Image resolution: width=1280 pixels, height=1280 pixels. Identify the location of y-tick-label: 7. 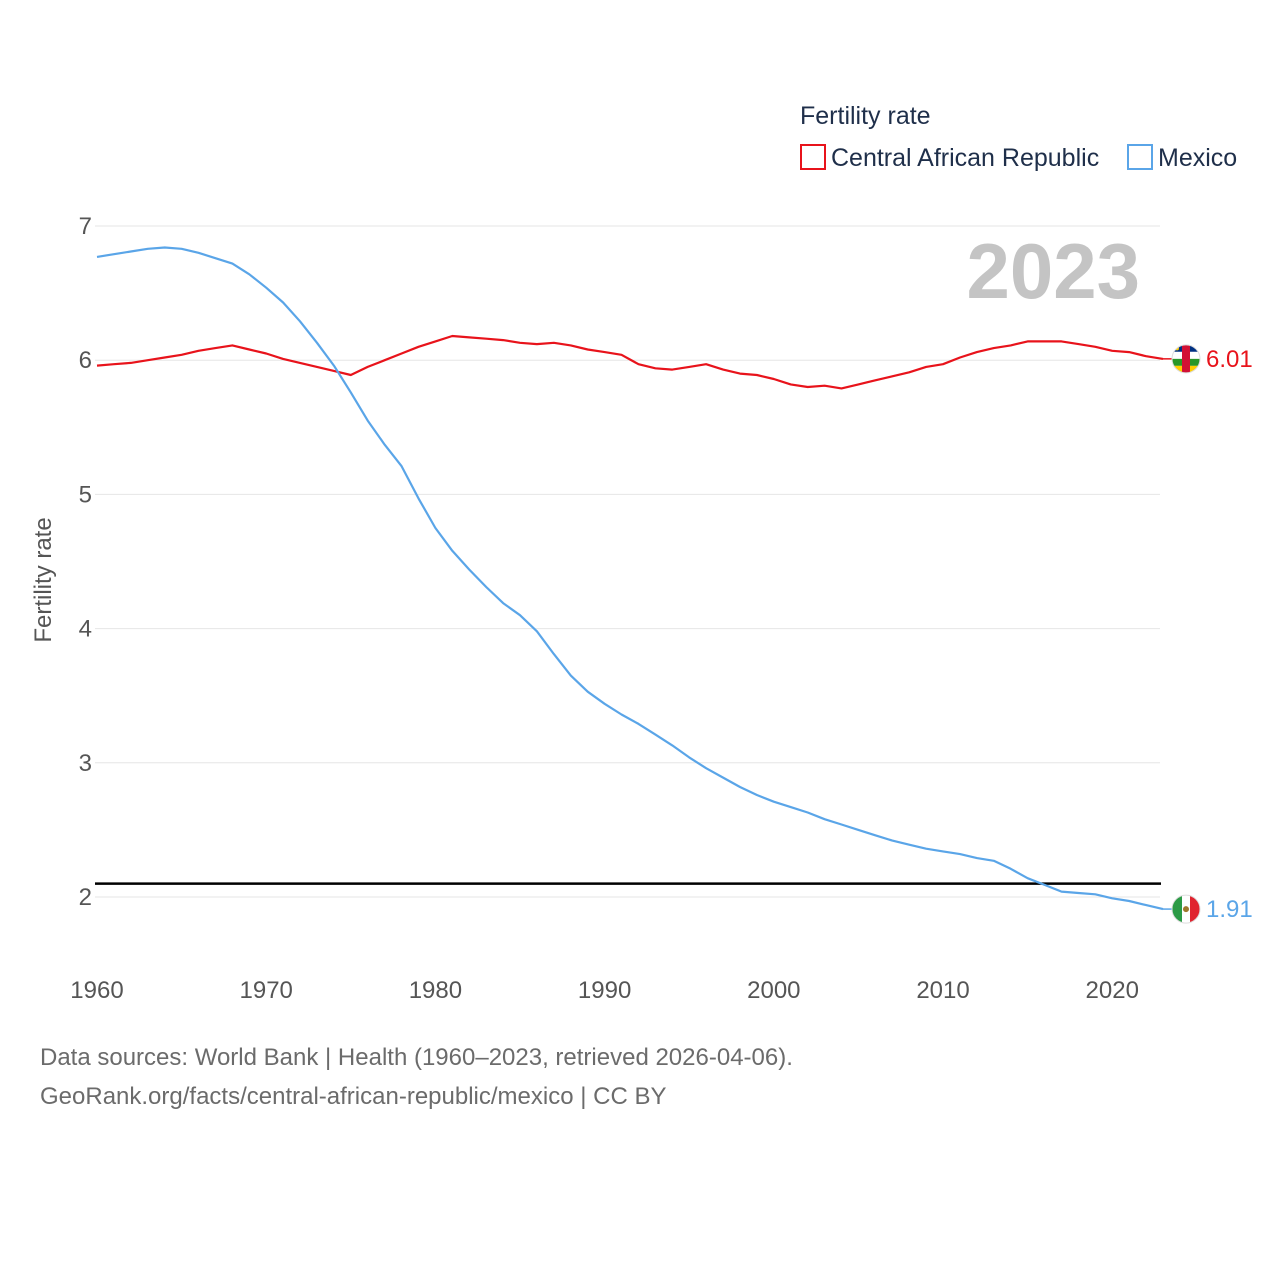
(85, 226).